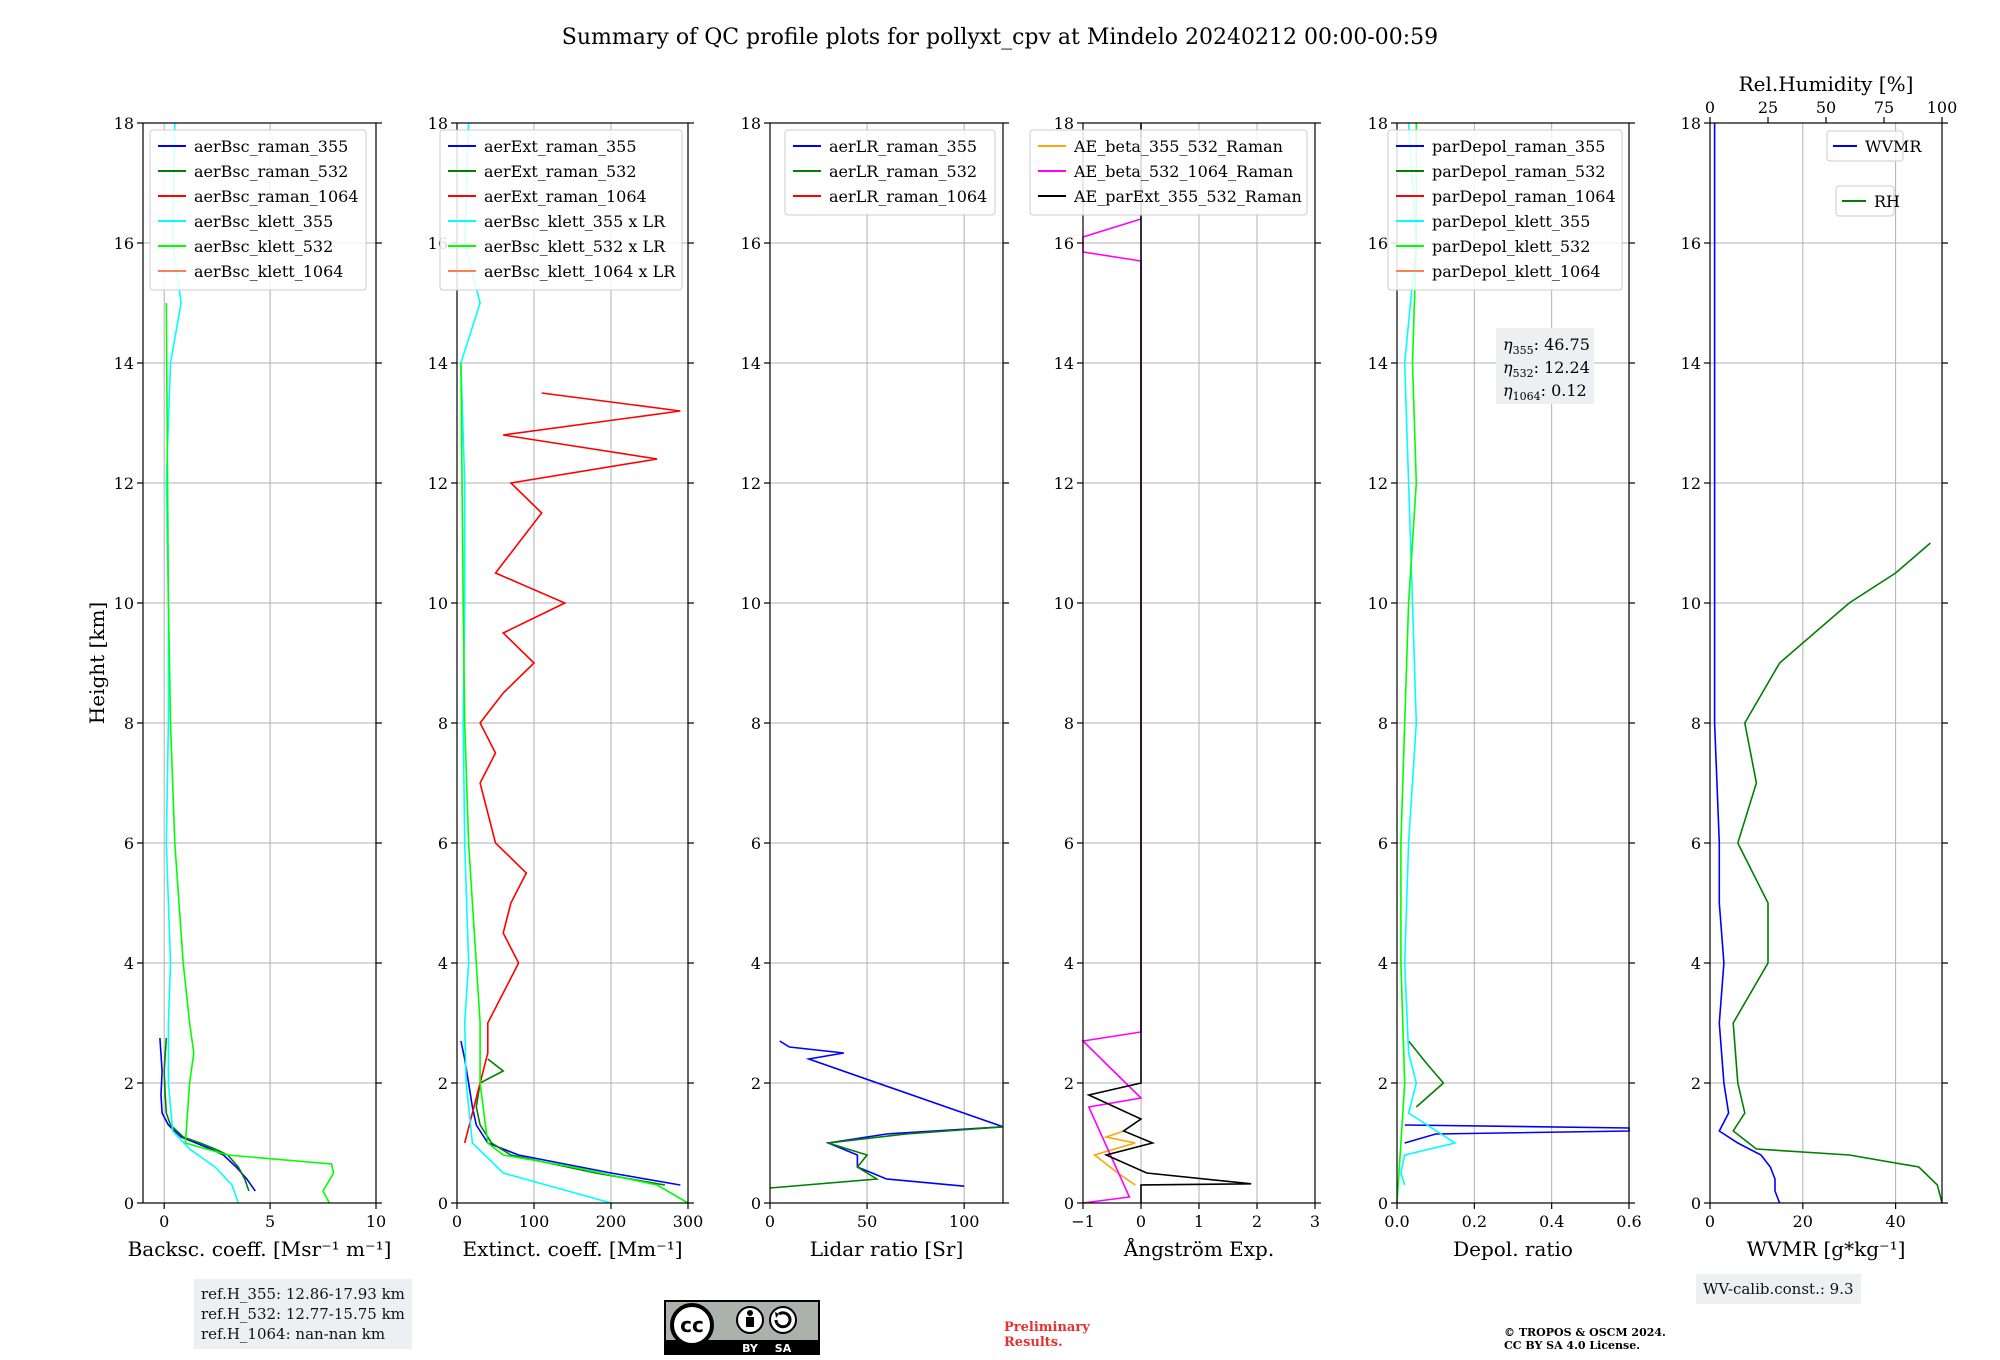 The width and height of the screenshot is (2000, 1360). What do you see at coordinates (268, 271) in the screenshot?
I see `legend-entry: aerBsc_klett_1064` at bounding box center [268, 271].